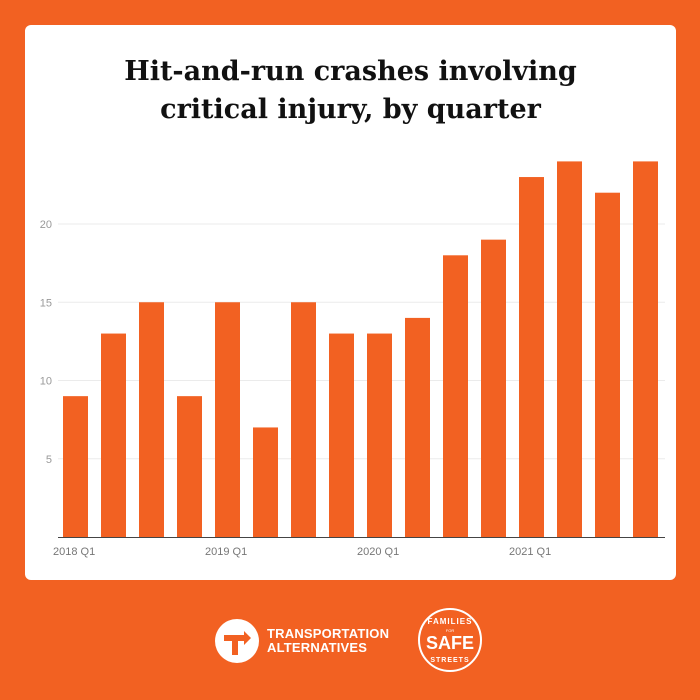 The width and height of the screenshot is (700, 700). What do you see at coordinates (46, 225) in the screenshot?
I see `y-tick-label: 20` at bounding box center [46, 225].